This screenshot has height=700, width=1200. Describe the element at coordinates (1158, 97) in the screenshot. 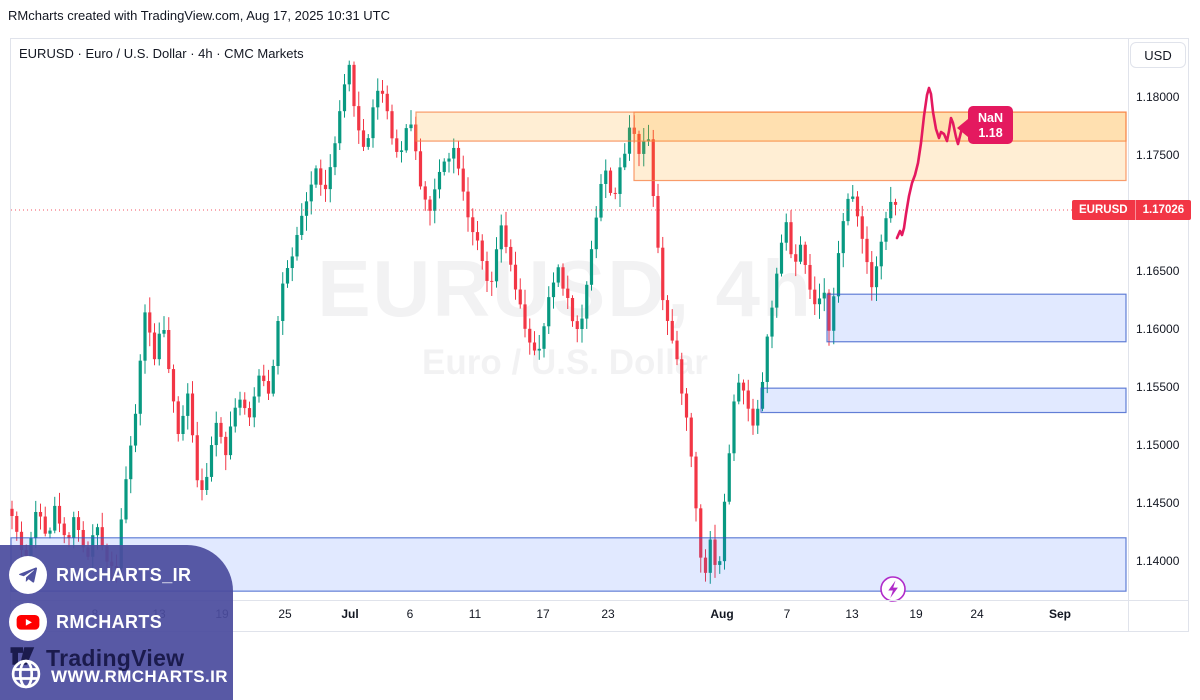

I see `price-axis-tick: 1.18000` at that location.